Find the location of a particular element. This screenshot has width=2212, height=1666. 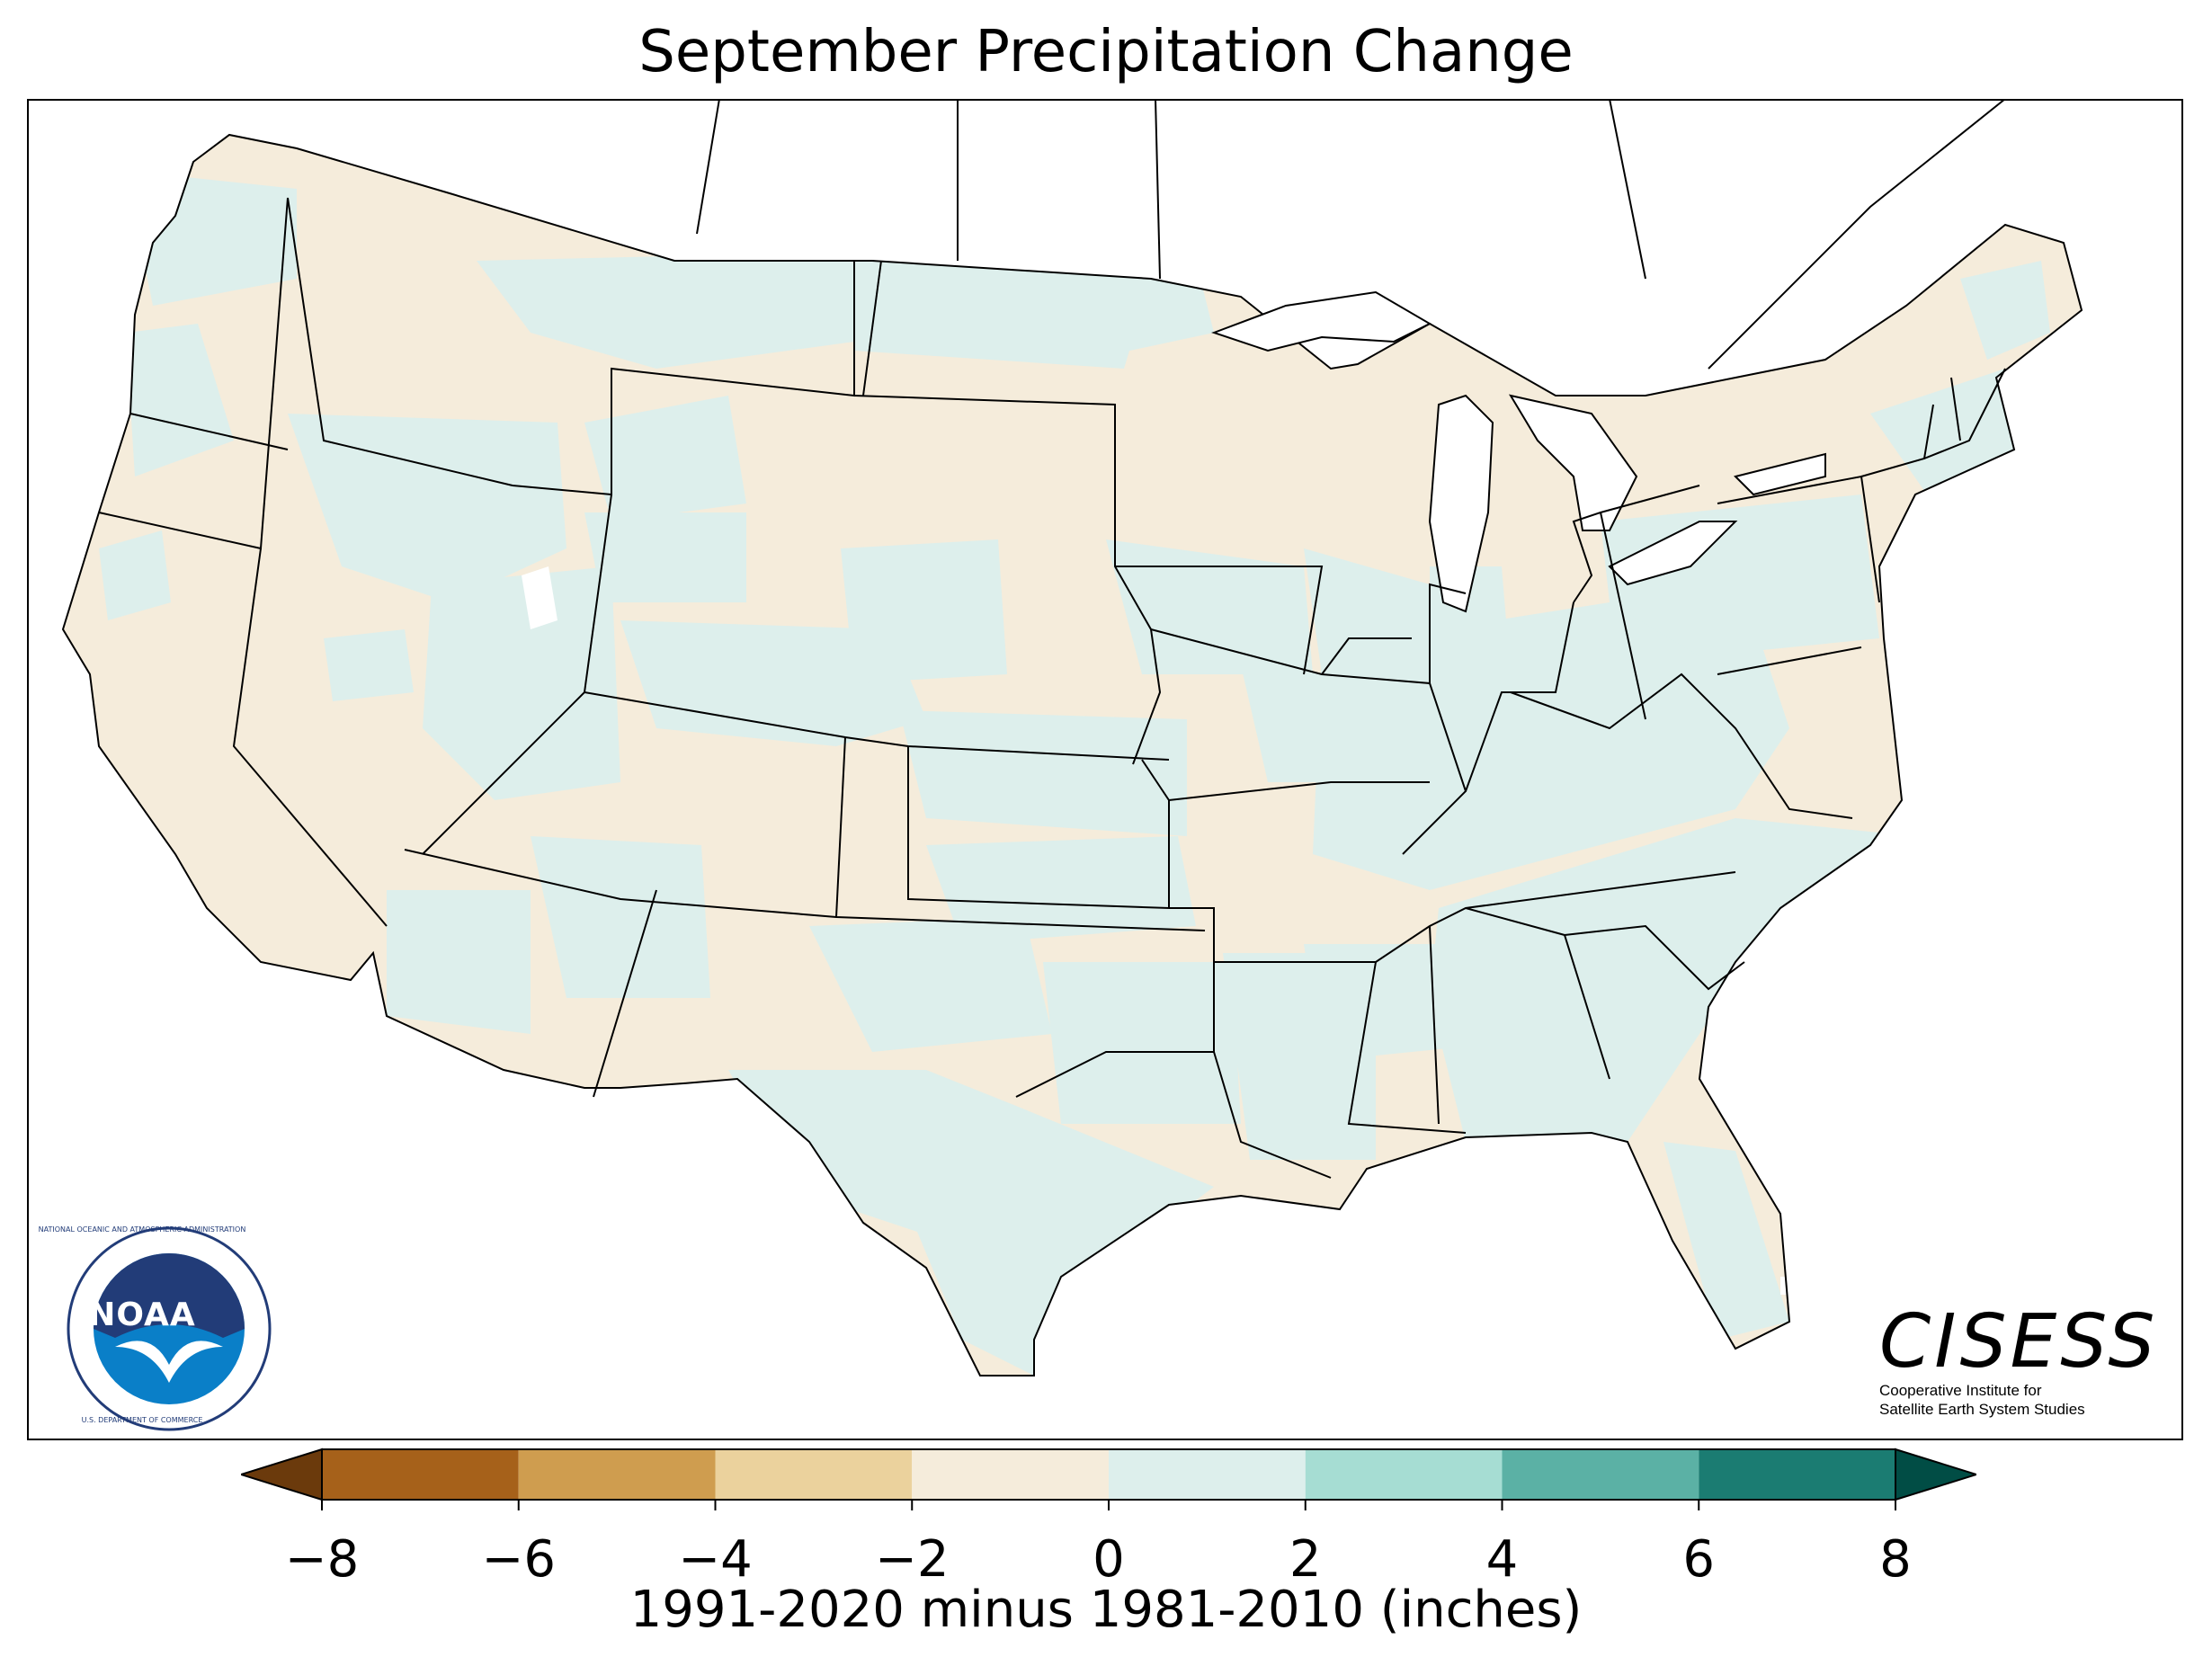

lake-michigan is located at coordinates (1461, 504).